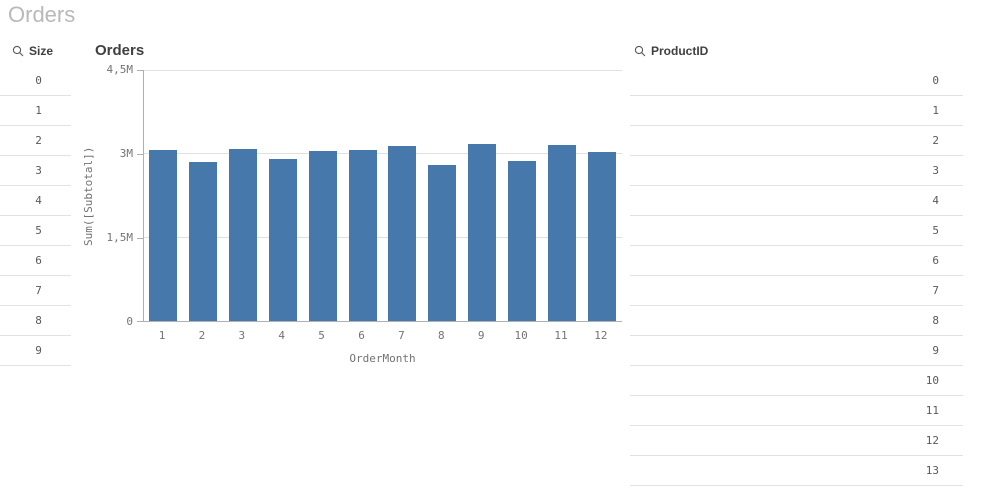  I want to click on list-item: 12, so click(796, 441).